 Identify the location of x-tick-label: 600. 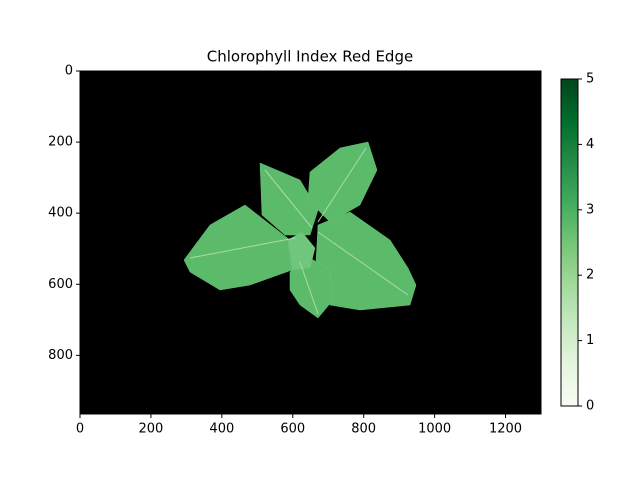
(292, 429).